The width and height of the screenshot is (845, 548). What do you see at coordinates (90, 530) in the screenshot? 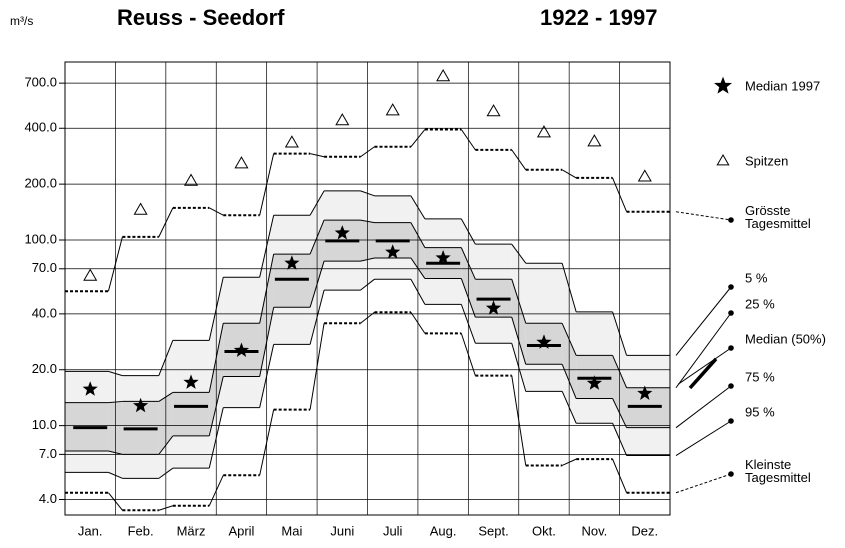
I see `x-tick-label: Jan.` at bounding box center [90, 530].